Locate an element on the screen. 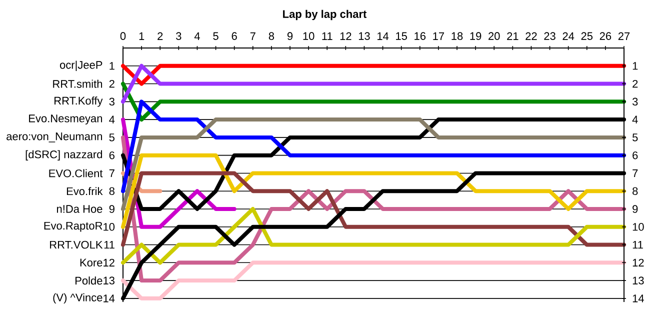  y-tick-label: 3 is located at coordinates (111, 102).